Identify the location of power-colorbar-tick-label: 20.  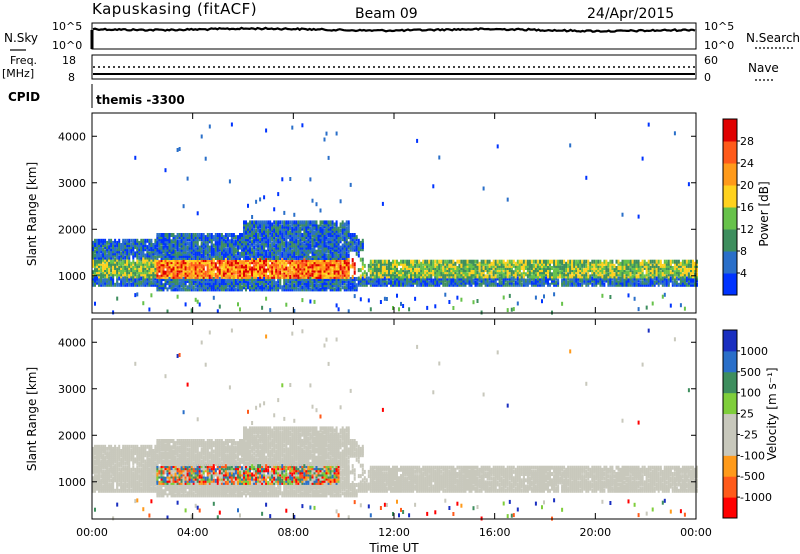
(747, 185).